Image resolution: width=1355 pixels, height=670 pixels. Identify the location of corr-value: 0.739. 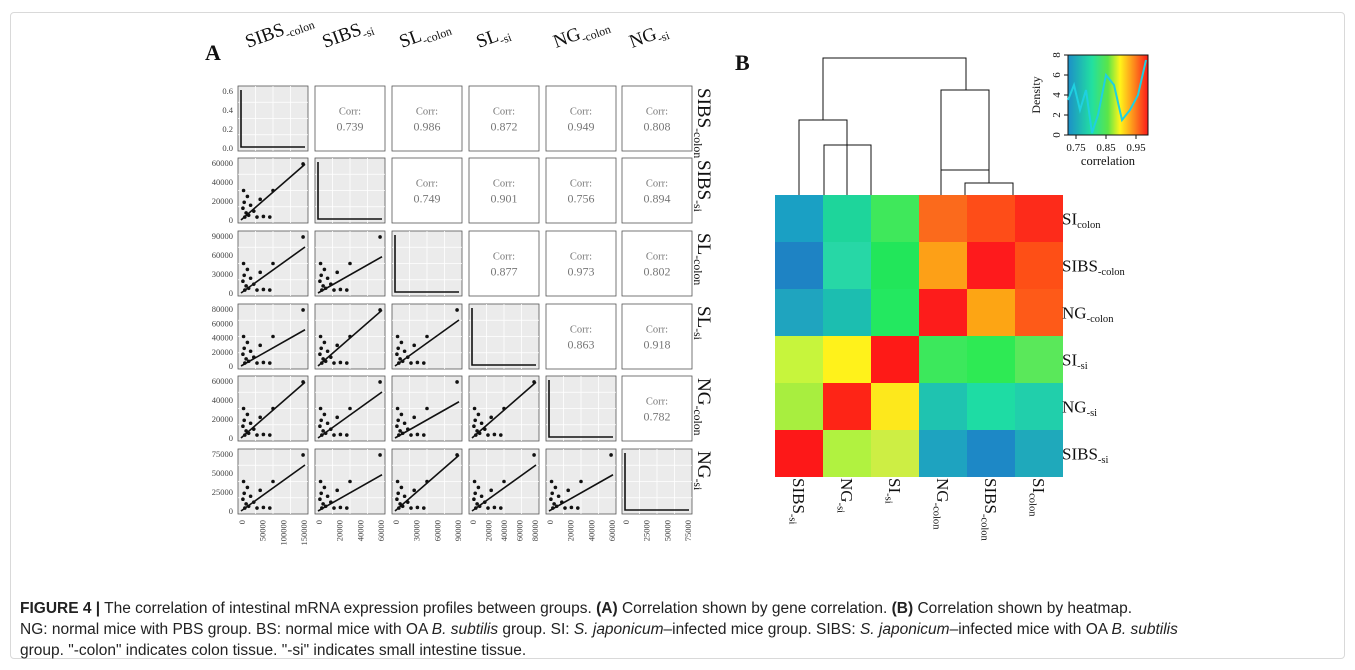
(350, 127).